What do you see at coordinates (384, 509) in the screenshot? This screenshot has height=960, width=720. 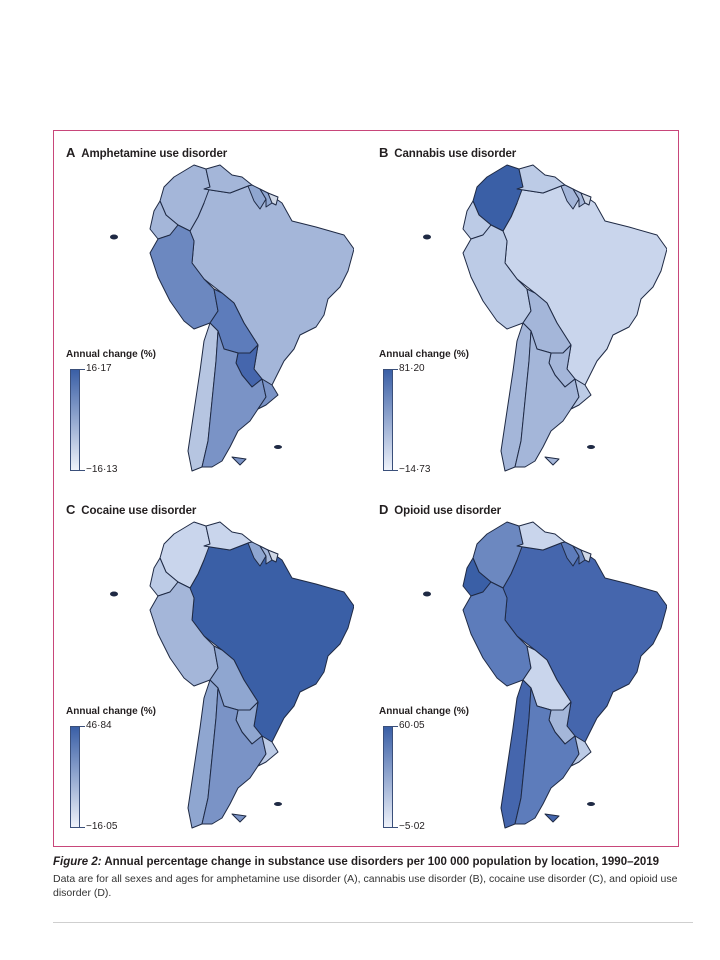 I see `panel-letter: D` at bounding box center [384, 509].